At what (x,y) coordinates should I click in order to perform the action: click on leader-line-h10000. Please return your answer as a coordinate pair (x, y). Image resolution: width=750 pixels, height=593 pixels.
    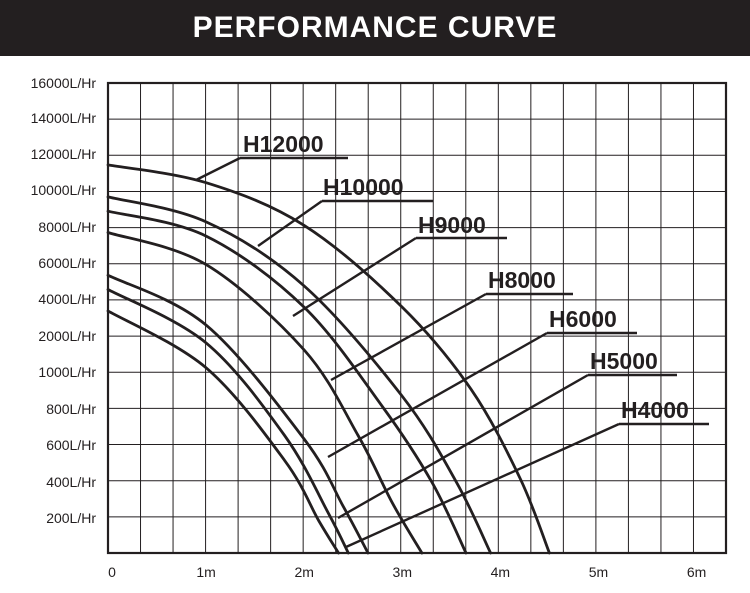
    Looking at the image, I should click on (290, 223).